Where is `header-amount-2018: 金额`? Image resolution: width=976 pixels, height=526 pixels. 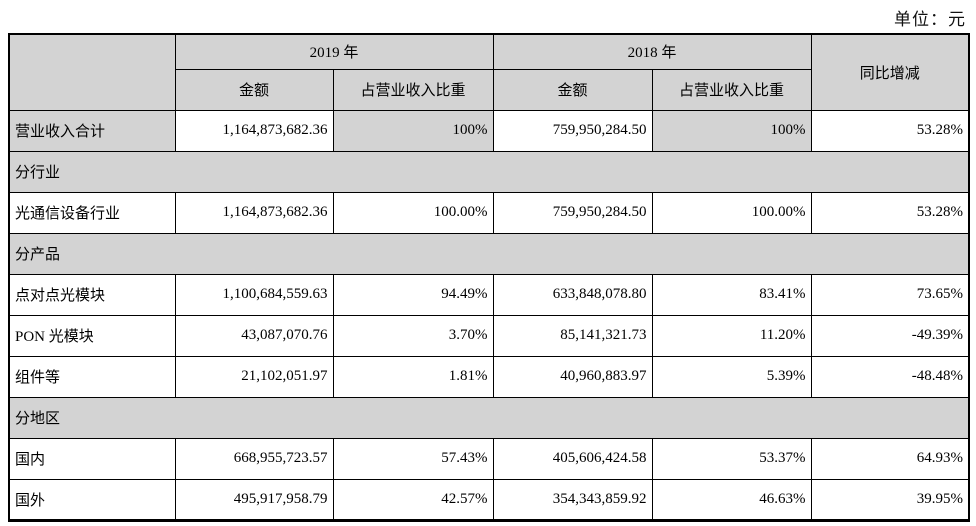
header-amount-2018: 金额 is located at coordinates (572, 89).